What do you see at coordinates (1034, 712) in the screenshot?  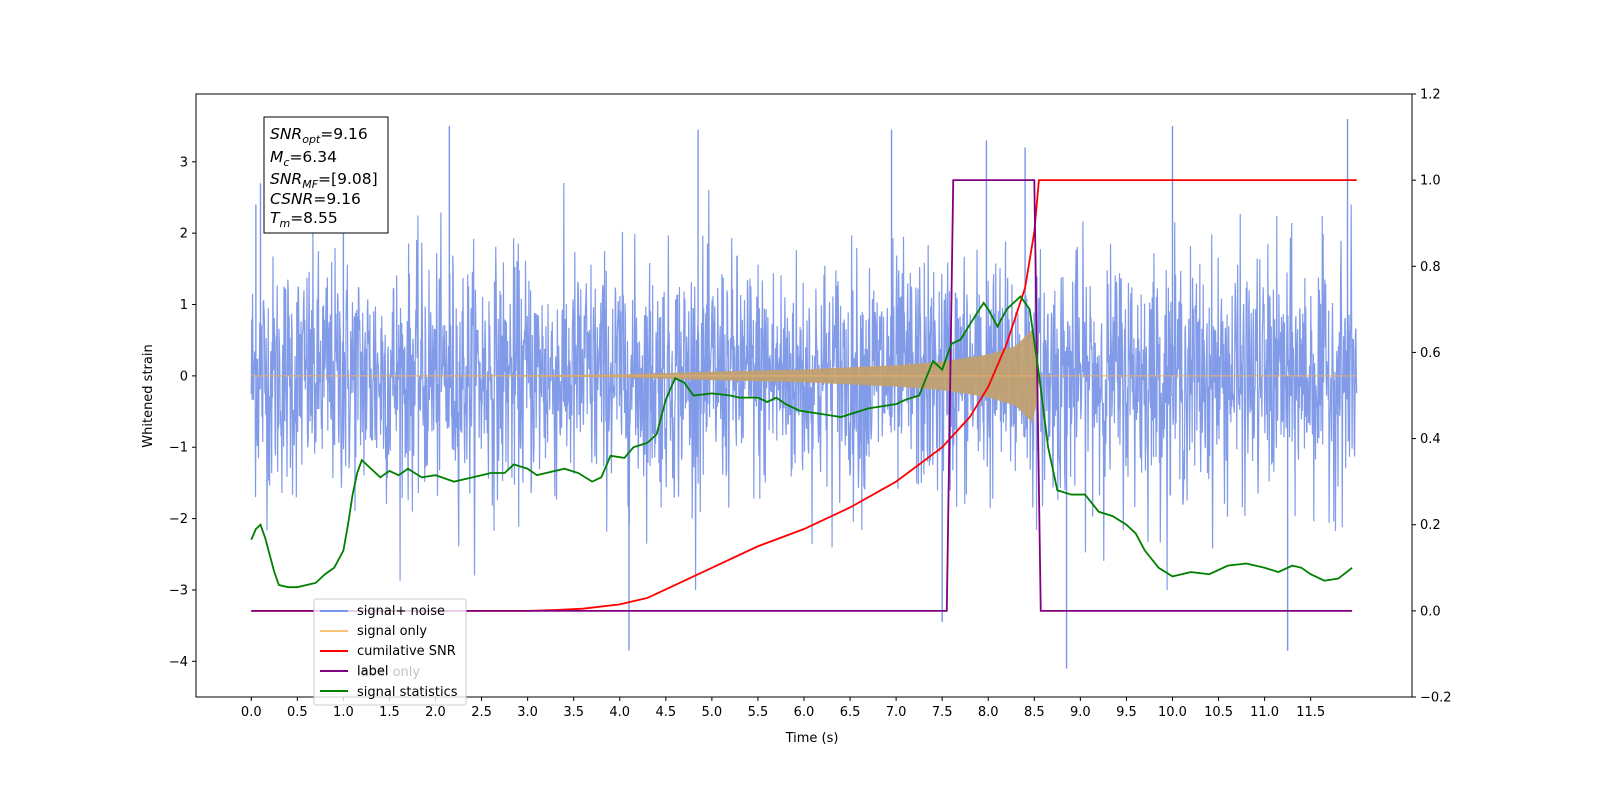 I see `x-tick-label: 8.5` at bounding box center [1034, 712].